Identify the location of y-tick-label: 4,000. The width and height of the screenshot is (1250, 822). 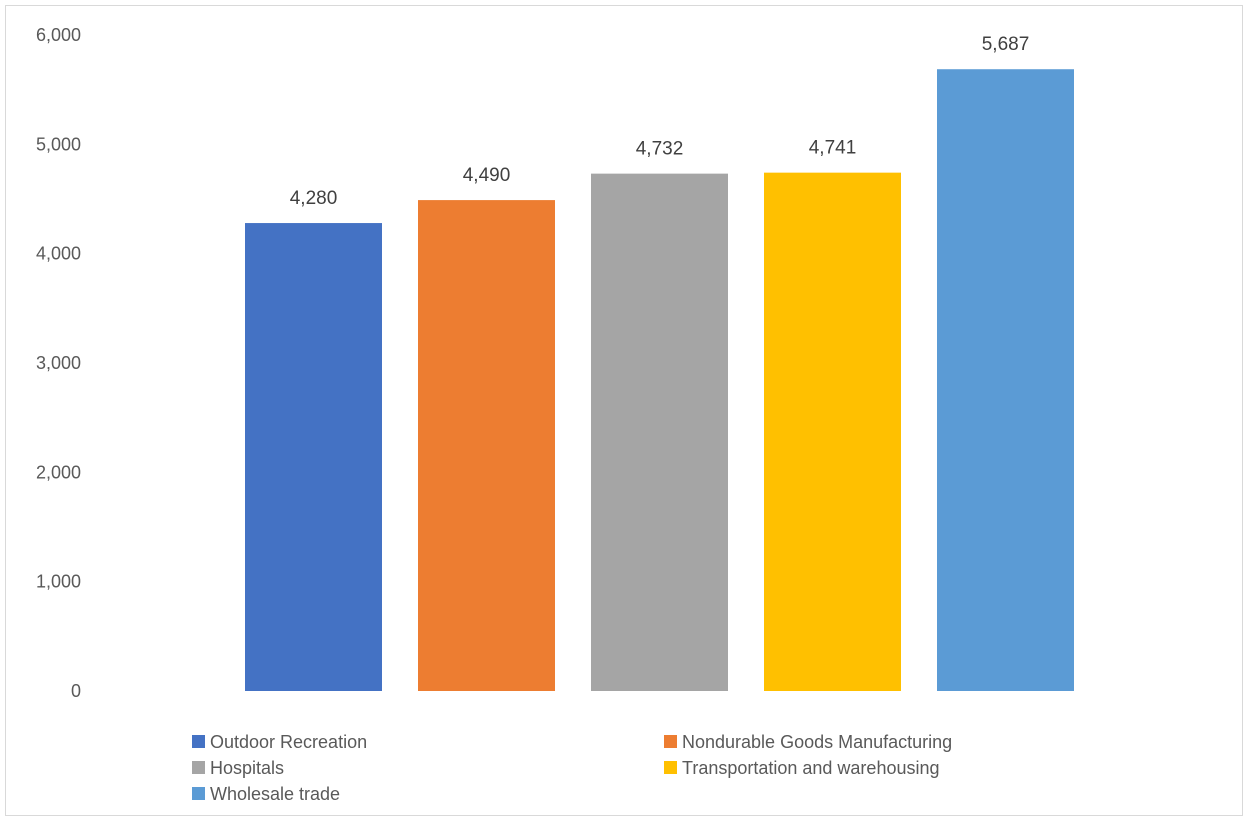
(58, 254).